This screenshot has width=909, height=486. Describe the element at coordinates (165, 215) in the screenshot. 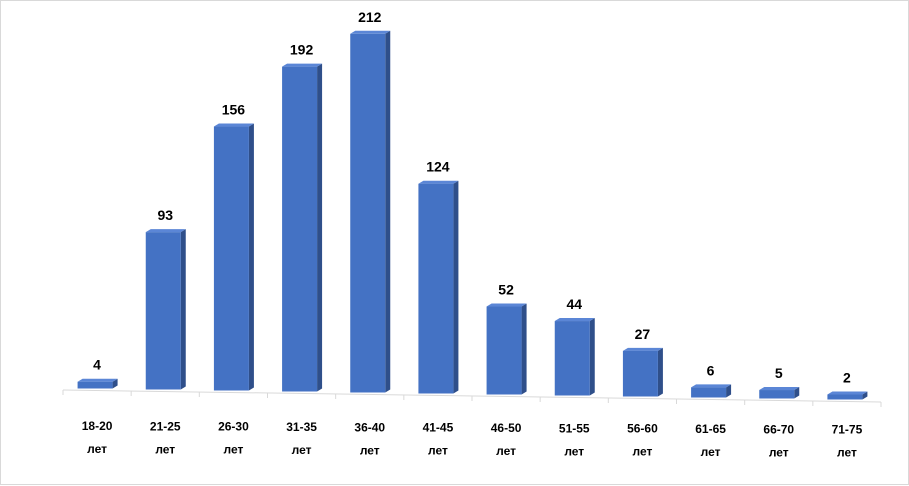

I see `data-label: 93` at that location.